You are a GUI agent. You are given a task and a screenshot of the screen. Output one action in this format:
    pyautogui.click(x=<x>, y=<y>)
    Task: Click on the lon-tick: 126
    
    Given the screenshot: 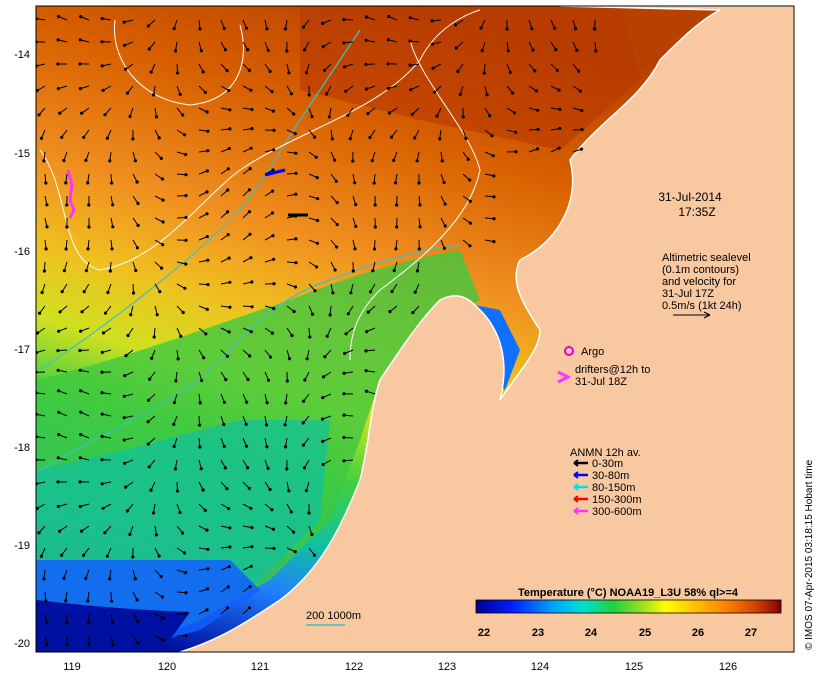 What is the action you would take?
    pyautogui.click(x=728, y=667)
    